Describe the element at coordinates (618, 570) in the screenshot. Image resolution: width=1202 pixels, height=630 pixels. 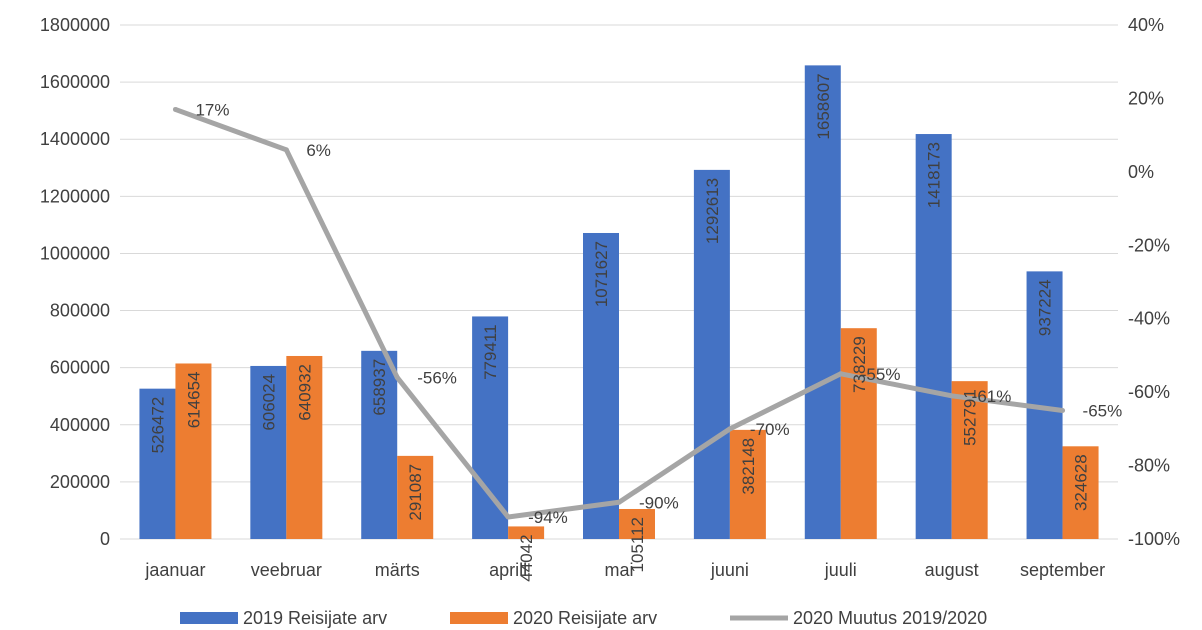
I see `x-axis-tick-label: mai` at that location.